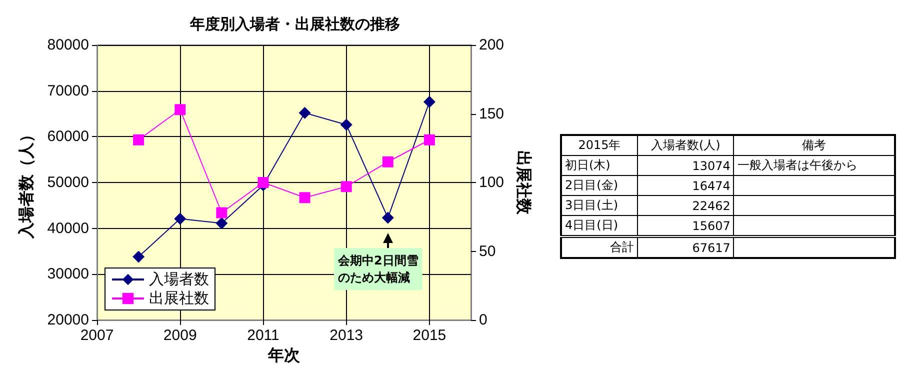  I want to click on data-label: 13074, so click(685, 166).